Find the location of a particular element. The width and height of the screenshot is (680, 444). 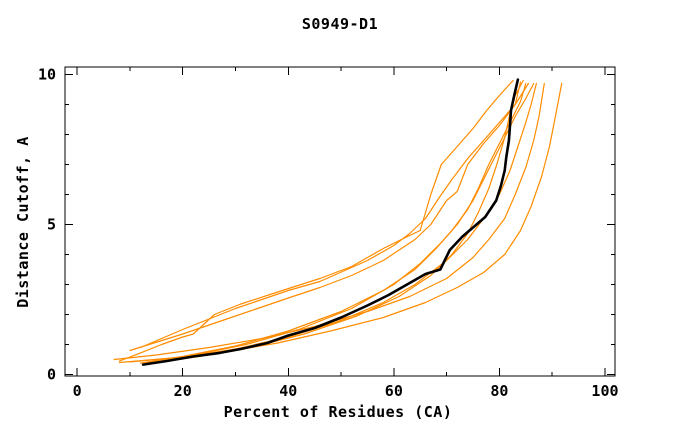

x-tick-label: 40 is located at coordinates (288, 391).